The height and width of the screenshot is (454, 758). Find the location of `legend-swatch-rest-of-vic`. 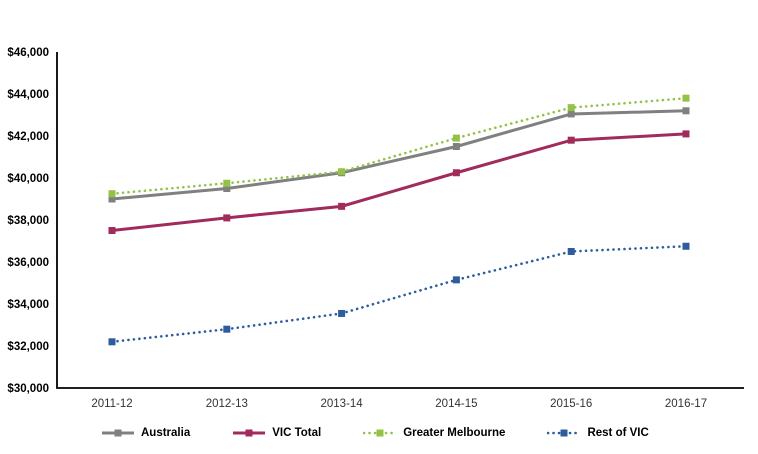

legend-swatch-rest-of-vic is located at coordinates (564, 433).